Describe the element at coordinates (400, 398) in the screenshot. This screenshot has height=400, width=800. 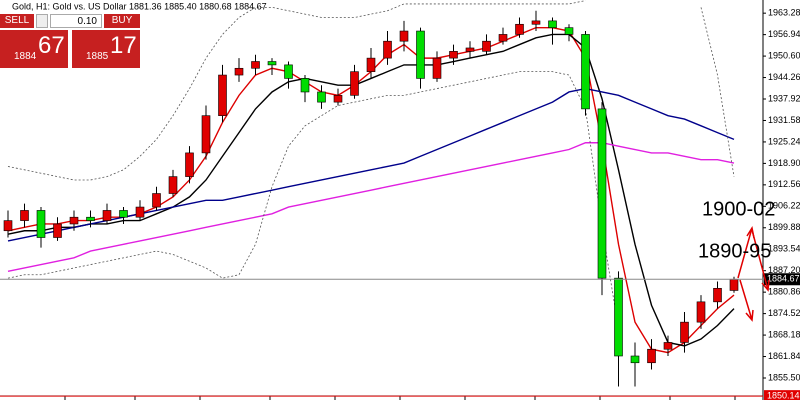
I see `time-ticks` at that location.